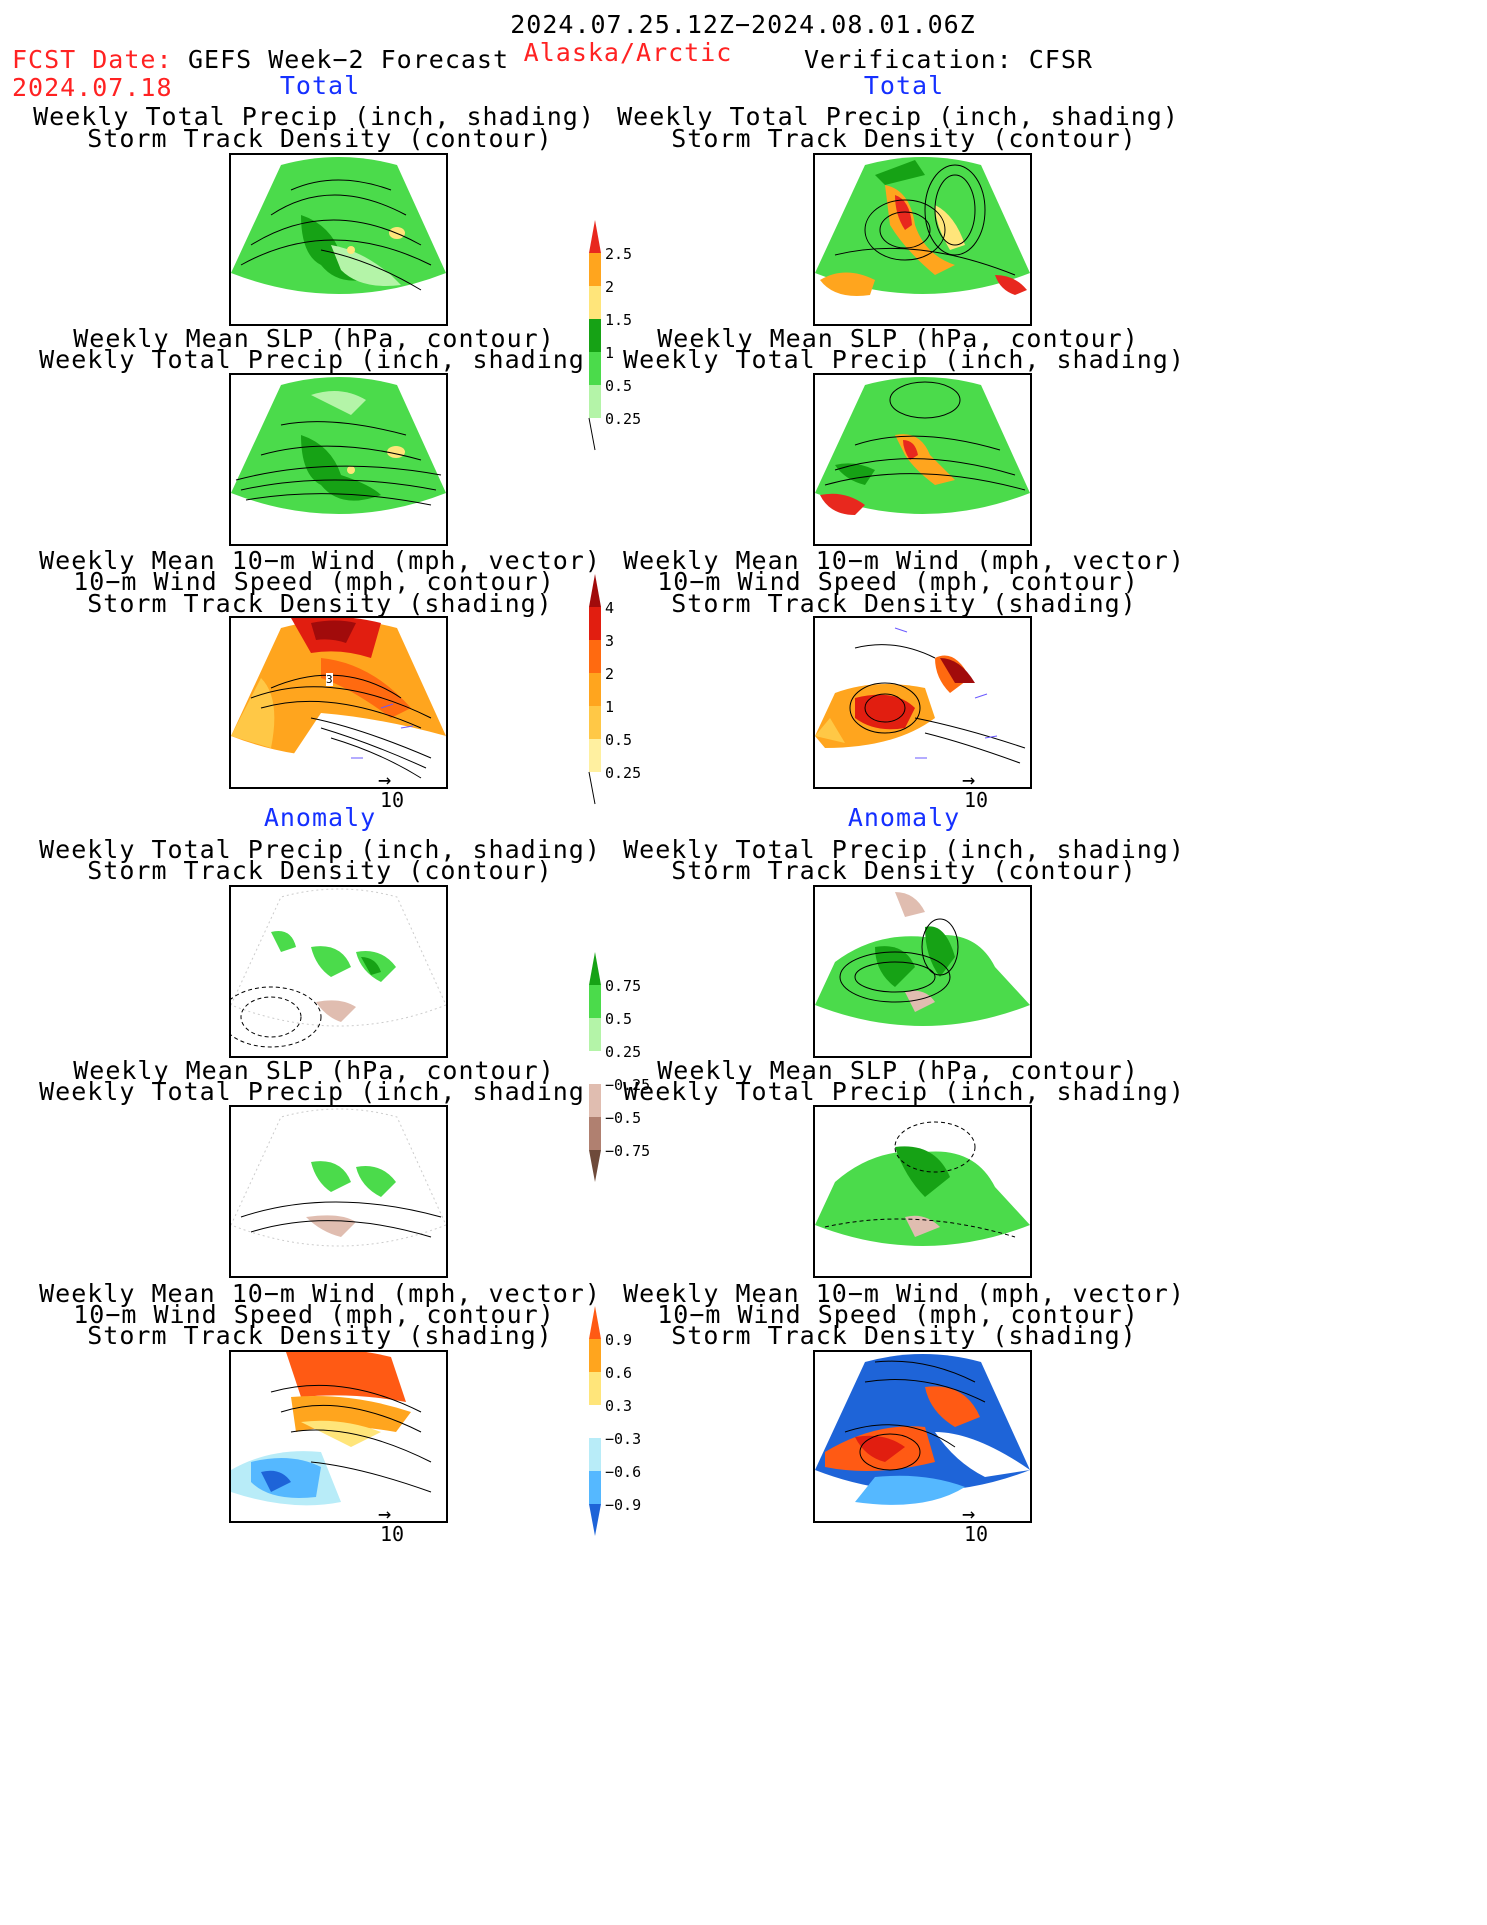 The image size is (1487, 1925). I want to click on title-l3-c: Storm Track Density (shading), so click(320, 603).